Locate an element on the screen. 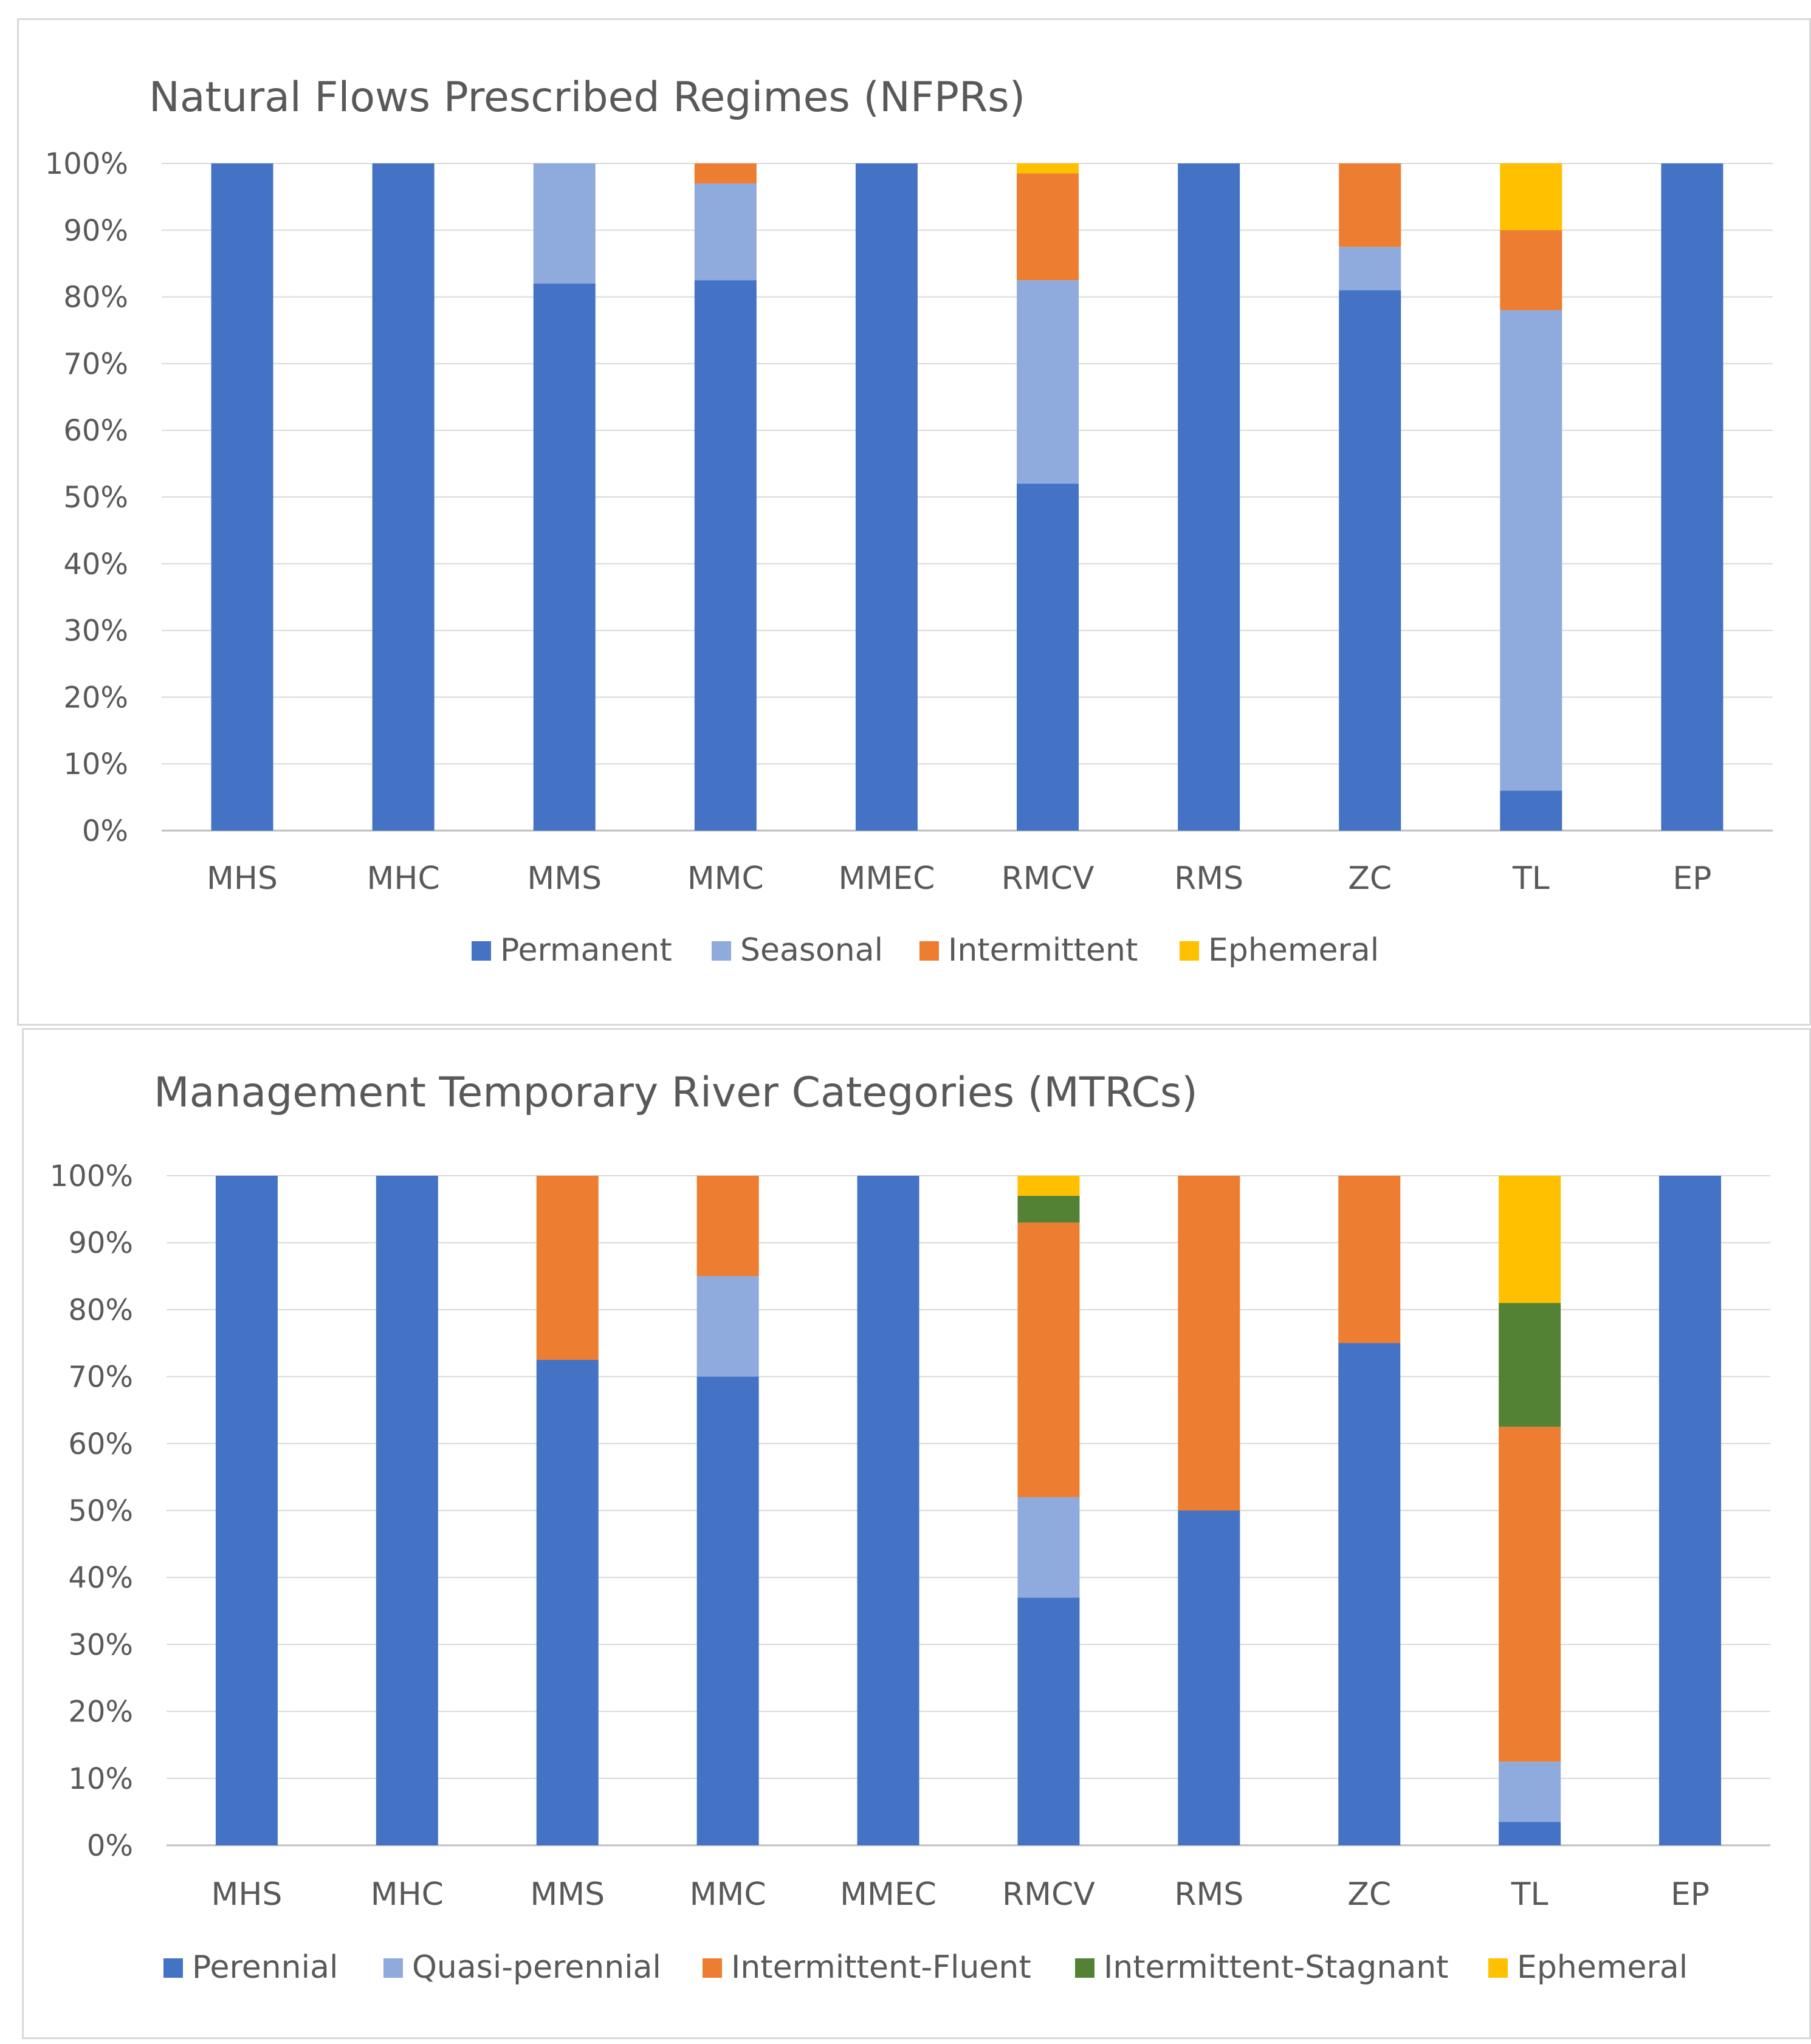  legend-label: Seasonal is located at coordinates (811, 950).